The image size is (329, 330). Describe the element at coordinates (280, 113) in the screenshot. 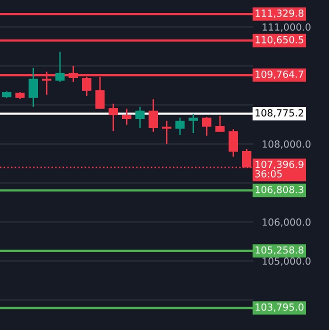

I see `ref-line-label: 108,775.2` at that location.